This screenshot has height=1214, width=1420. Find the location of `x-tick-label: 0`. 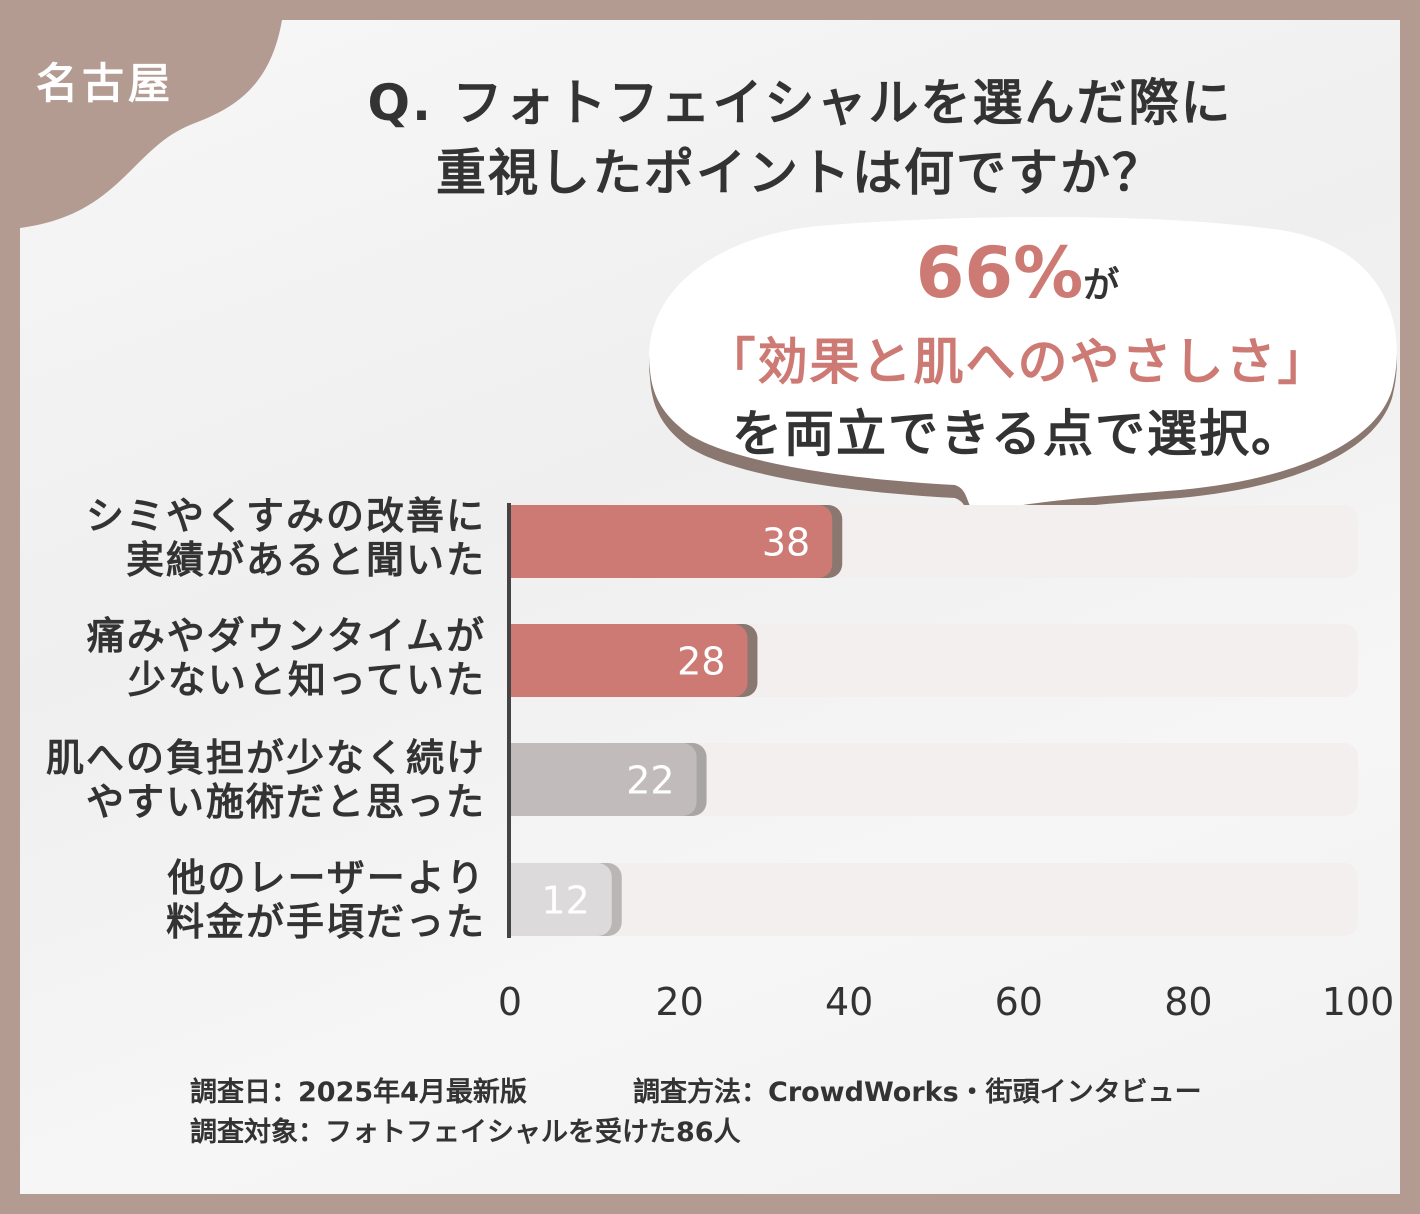

x-tick-label: 0 is located at coordinates (510, 1002).